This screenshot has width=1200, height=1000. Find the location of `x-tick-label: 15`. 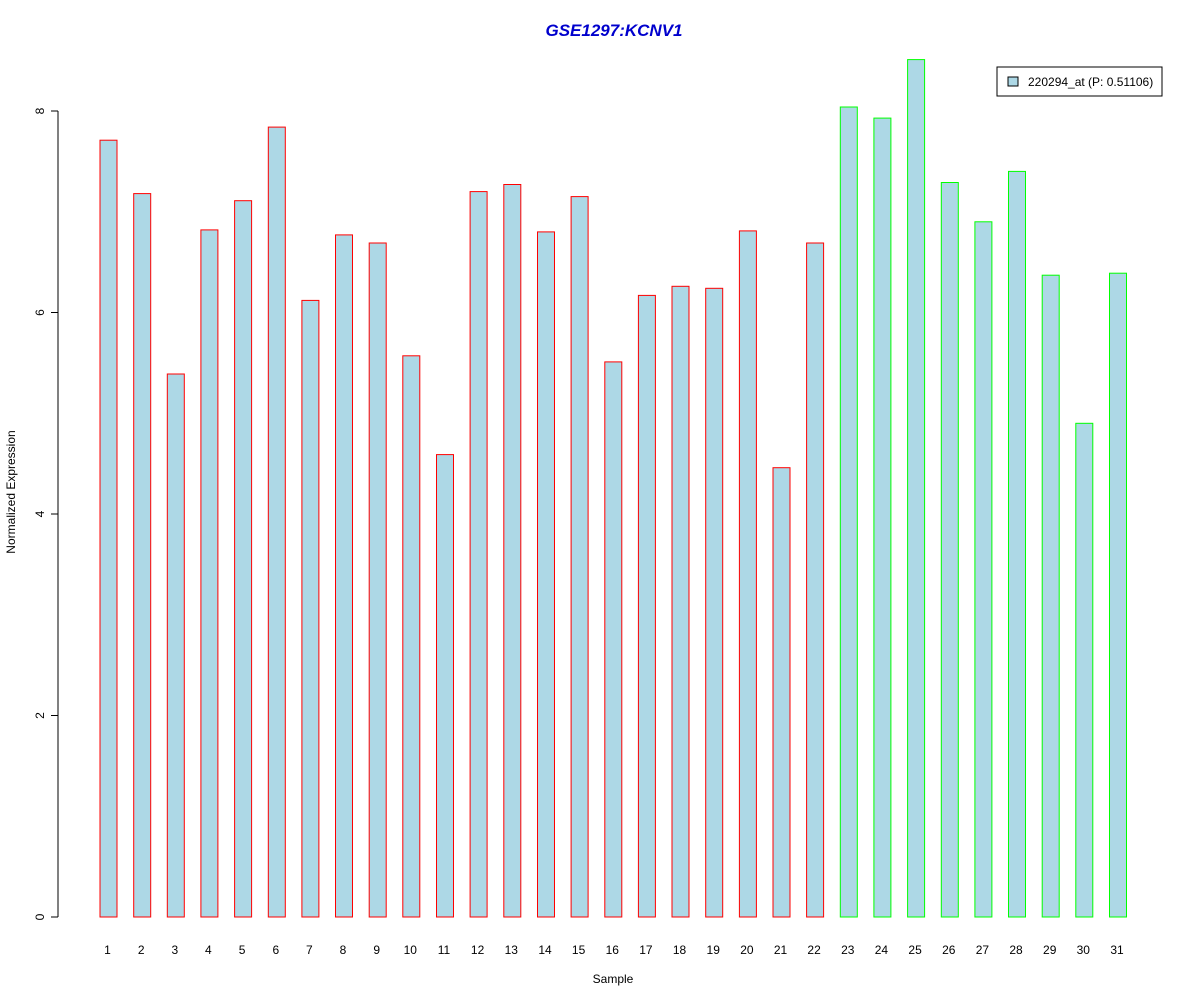

x-tick-label: 15 is located at coordinates (579, 950).